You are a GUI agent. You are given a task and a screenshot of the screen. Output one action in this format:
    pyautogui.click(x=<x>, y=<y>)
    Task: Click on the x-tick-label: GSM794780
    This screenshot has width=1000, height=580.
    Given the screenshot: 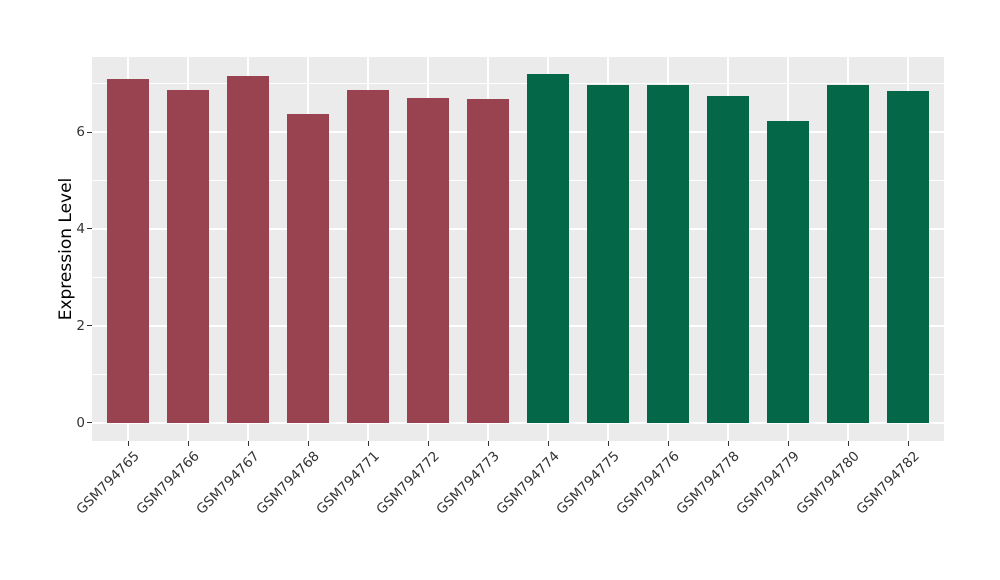 What is the action you would take?
    pyautogui.click(x=828, y=483)
    